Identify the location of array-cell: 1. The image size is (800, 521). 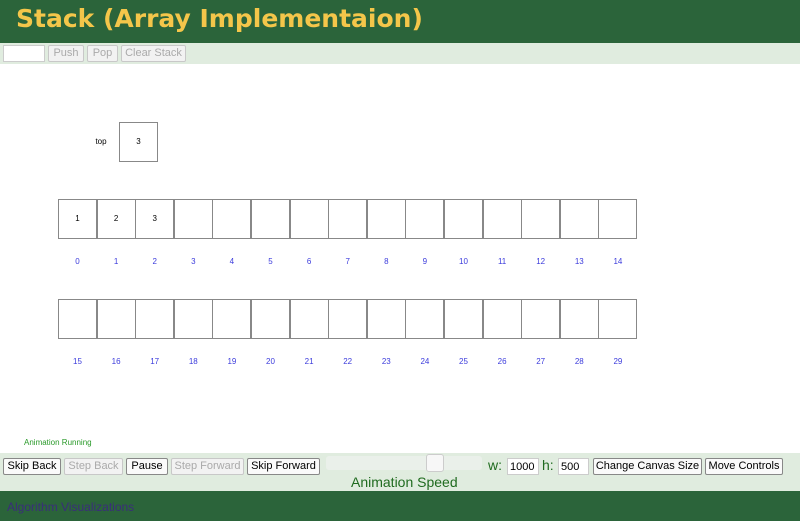
(77, 219).